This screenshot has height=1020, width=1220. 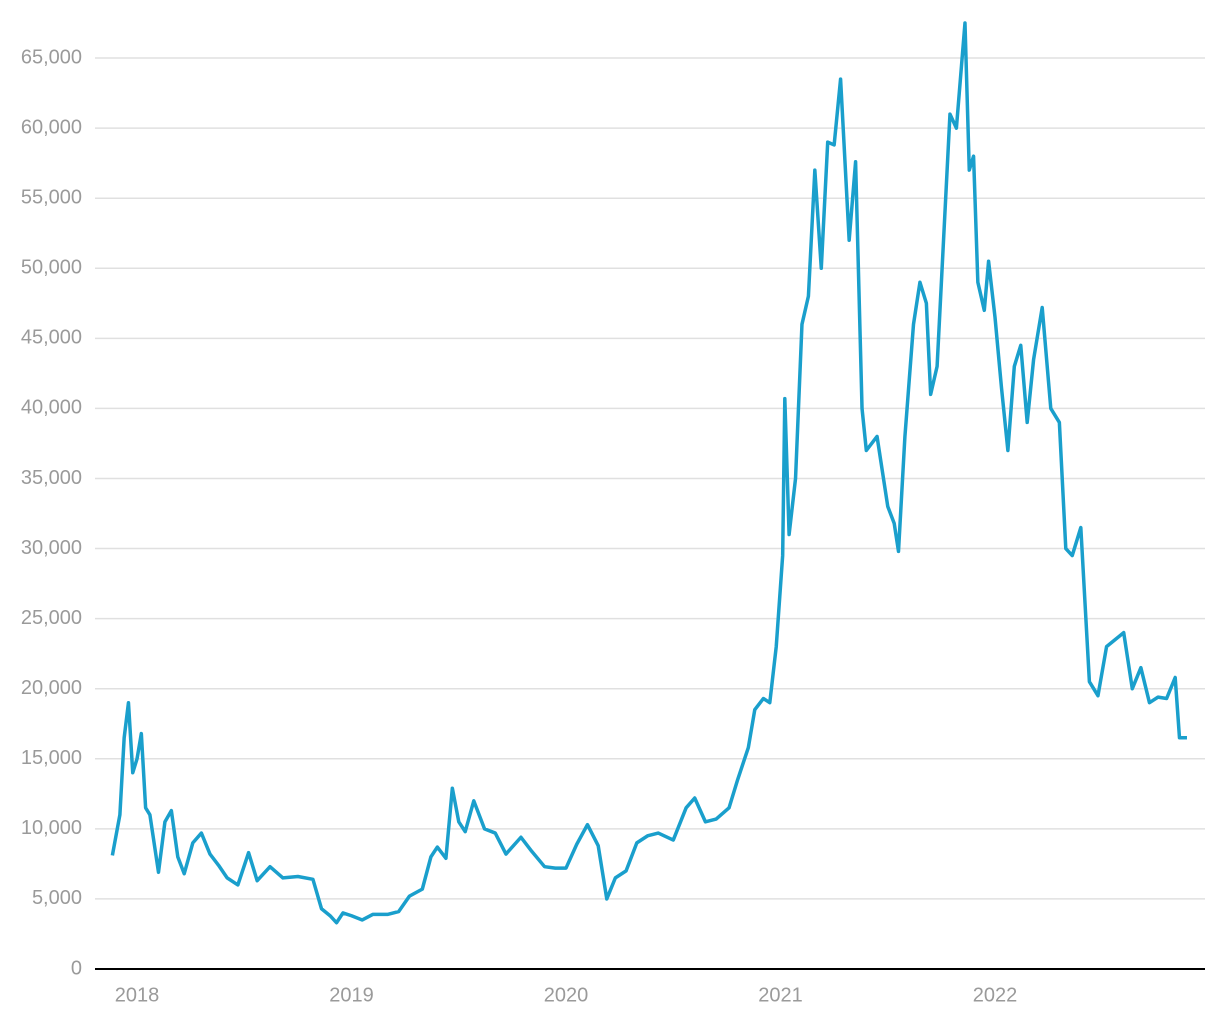 I want to click on y-tick-label: 50,000, so click(x=51, y=268).